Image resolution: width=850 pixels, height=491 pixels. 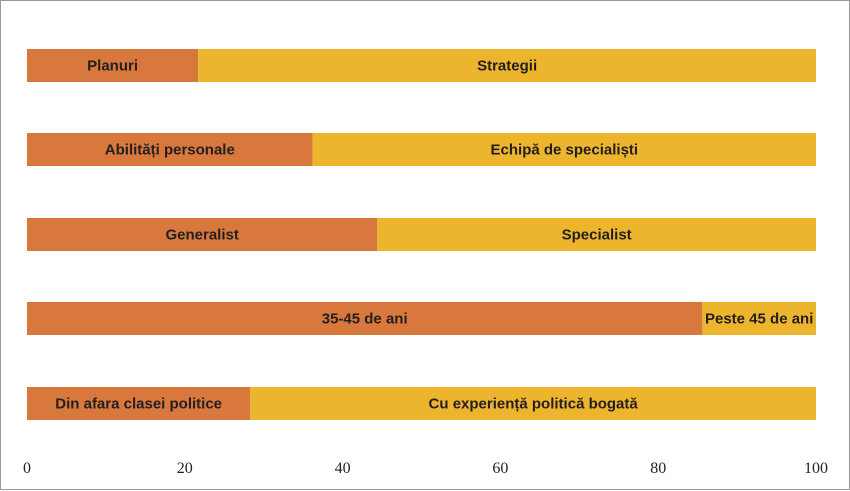 I want to click on bar-label-left: Abilități personale, so click(x=170, y=150).